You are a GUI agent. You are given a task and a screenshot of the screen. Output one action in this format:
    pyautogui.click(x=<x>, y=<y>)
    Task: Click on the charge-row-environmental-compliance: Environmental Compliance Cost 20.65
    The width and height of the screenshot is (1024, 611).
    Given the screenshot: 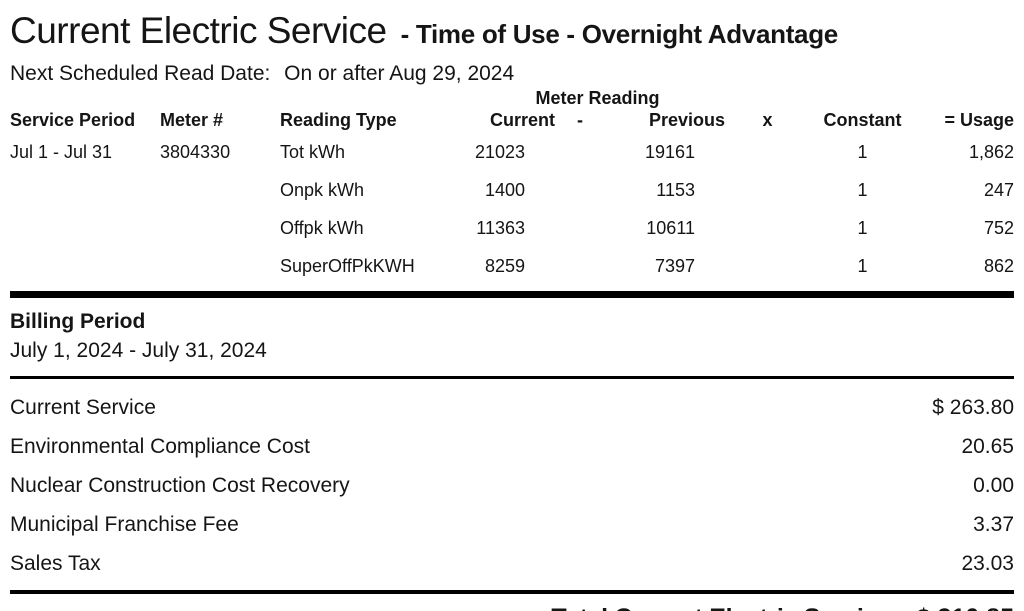 What is the action you would take?
    pyautogui.click(x=512, y=447)
    